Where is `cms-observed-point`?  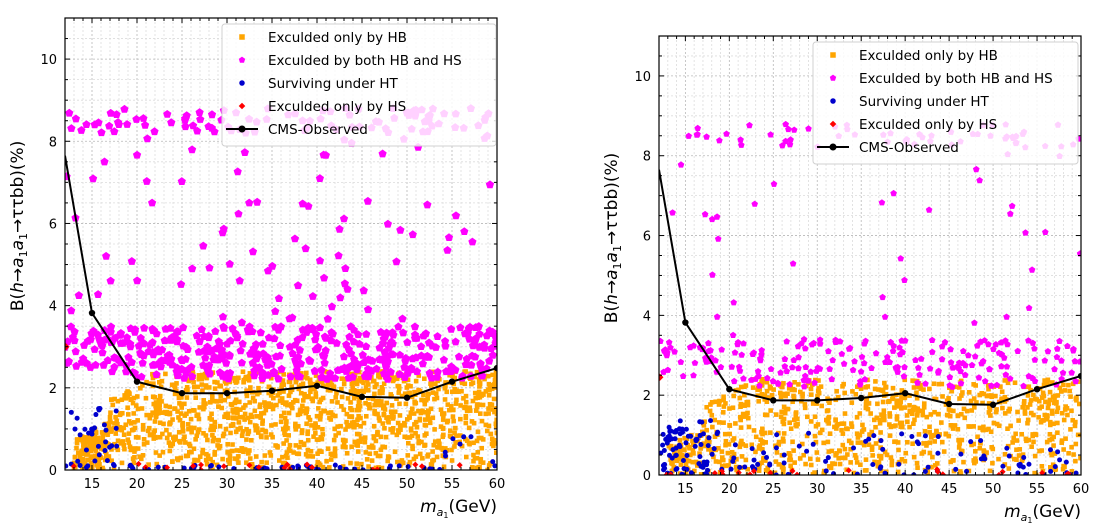 cms-observed-point is located at coordinates (949, 404).